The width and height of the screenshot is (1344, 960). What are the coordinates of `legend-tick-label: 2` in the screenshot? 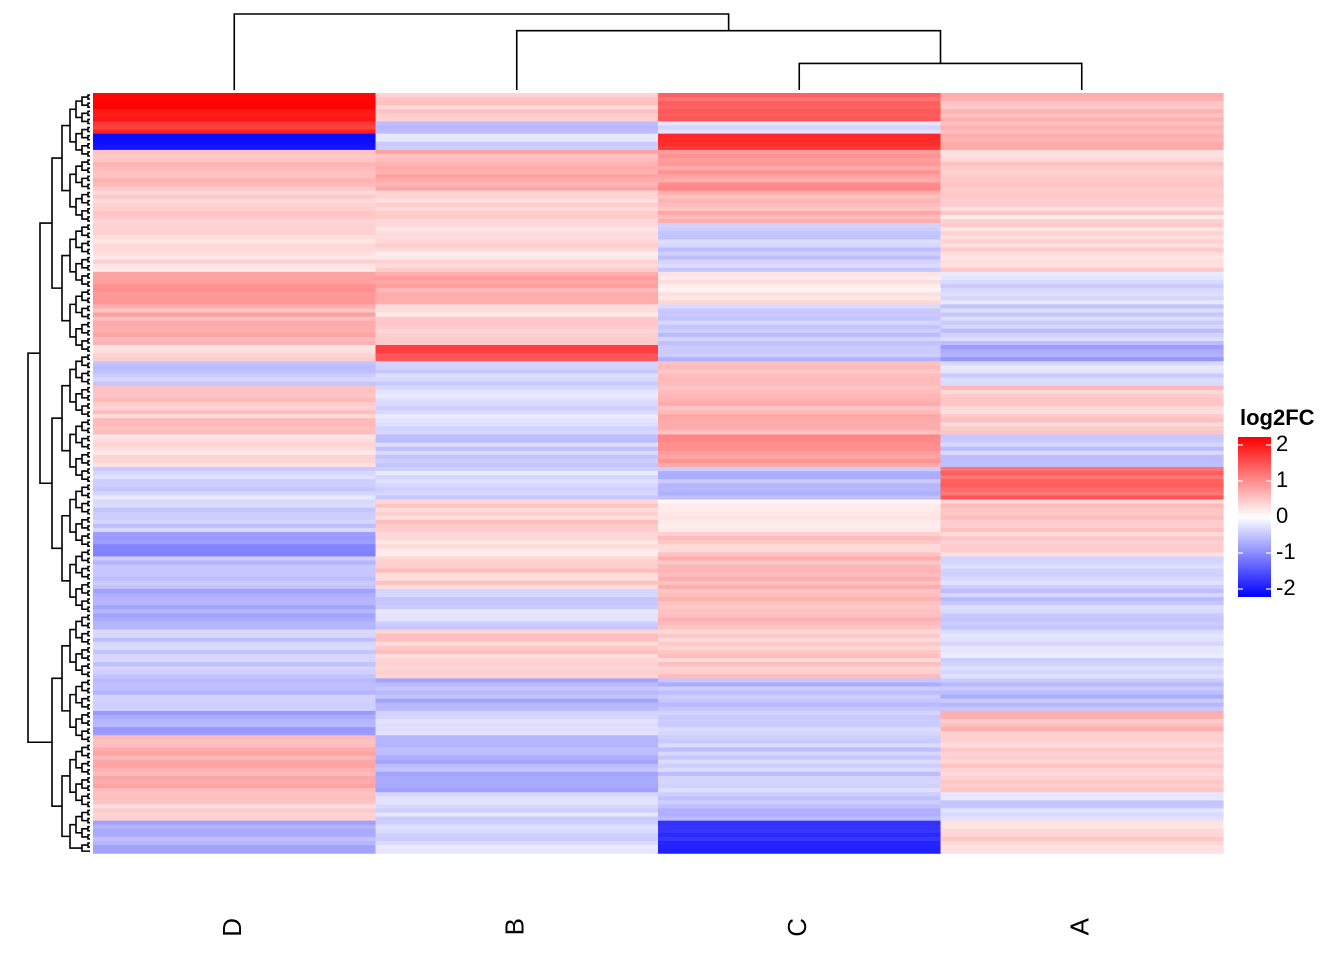 It's located at (1282, 443).